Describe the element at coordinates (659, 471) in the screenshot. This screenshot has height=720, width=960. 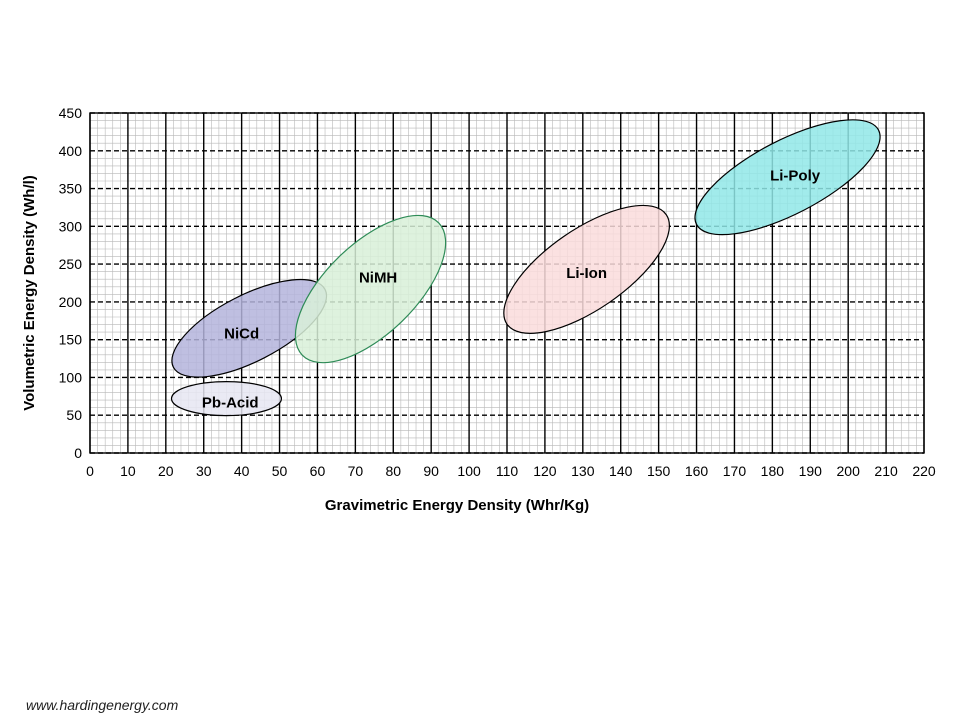
I see `x-tick-label: 150` at that location.